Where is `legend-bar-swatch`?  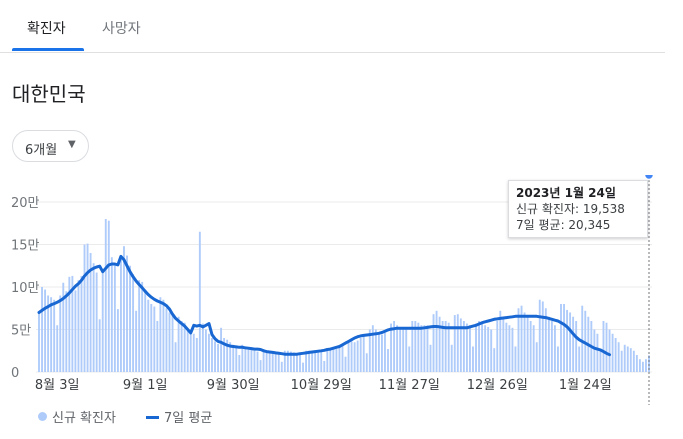 legend-bar-swatch is located at coordinates (42, 416).